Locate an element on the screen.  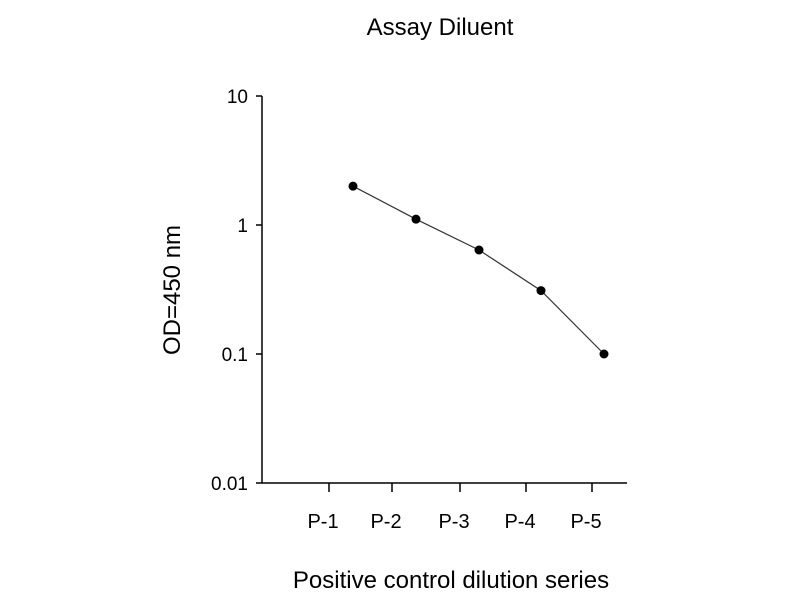
y-tick-label: 0.01 is located at coordinates (229, 484).